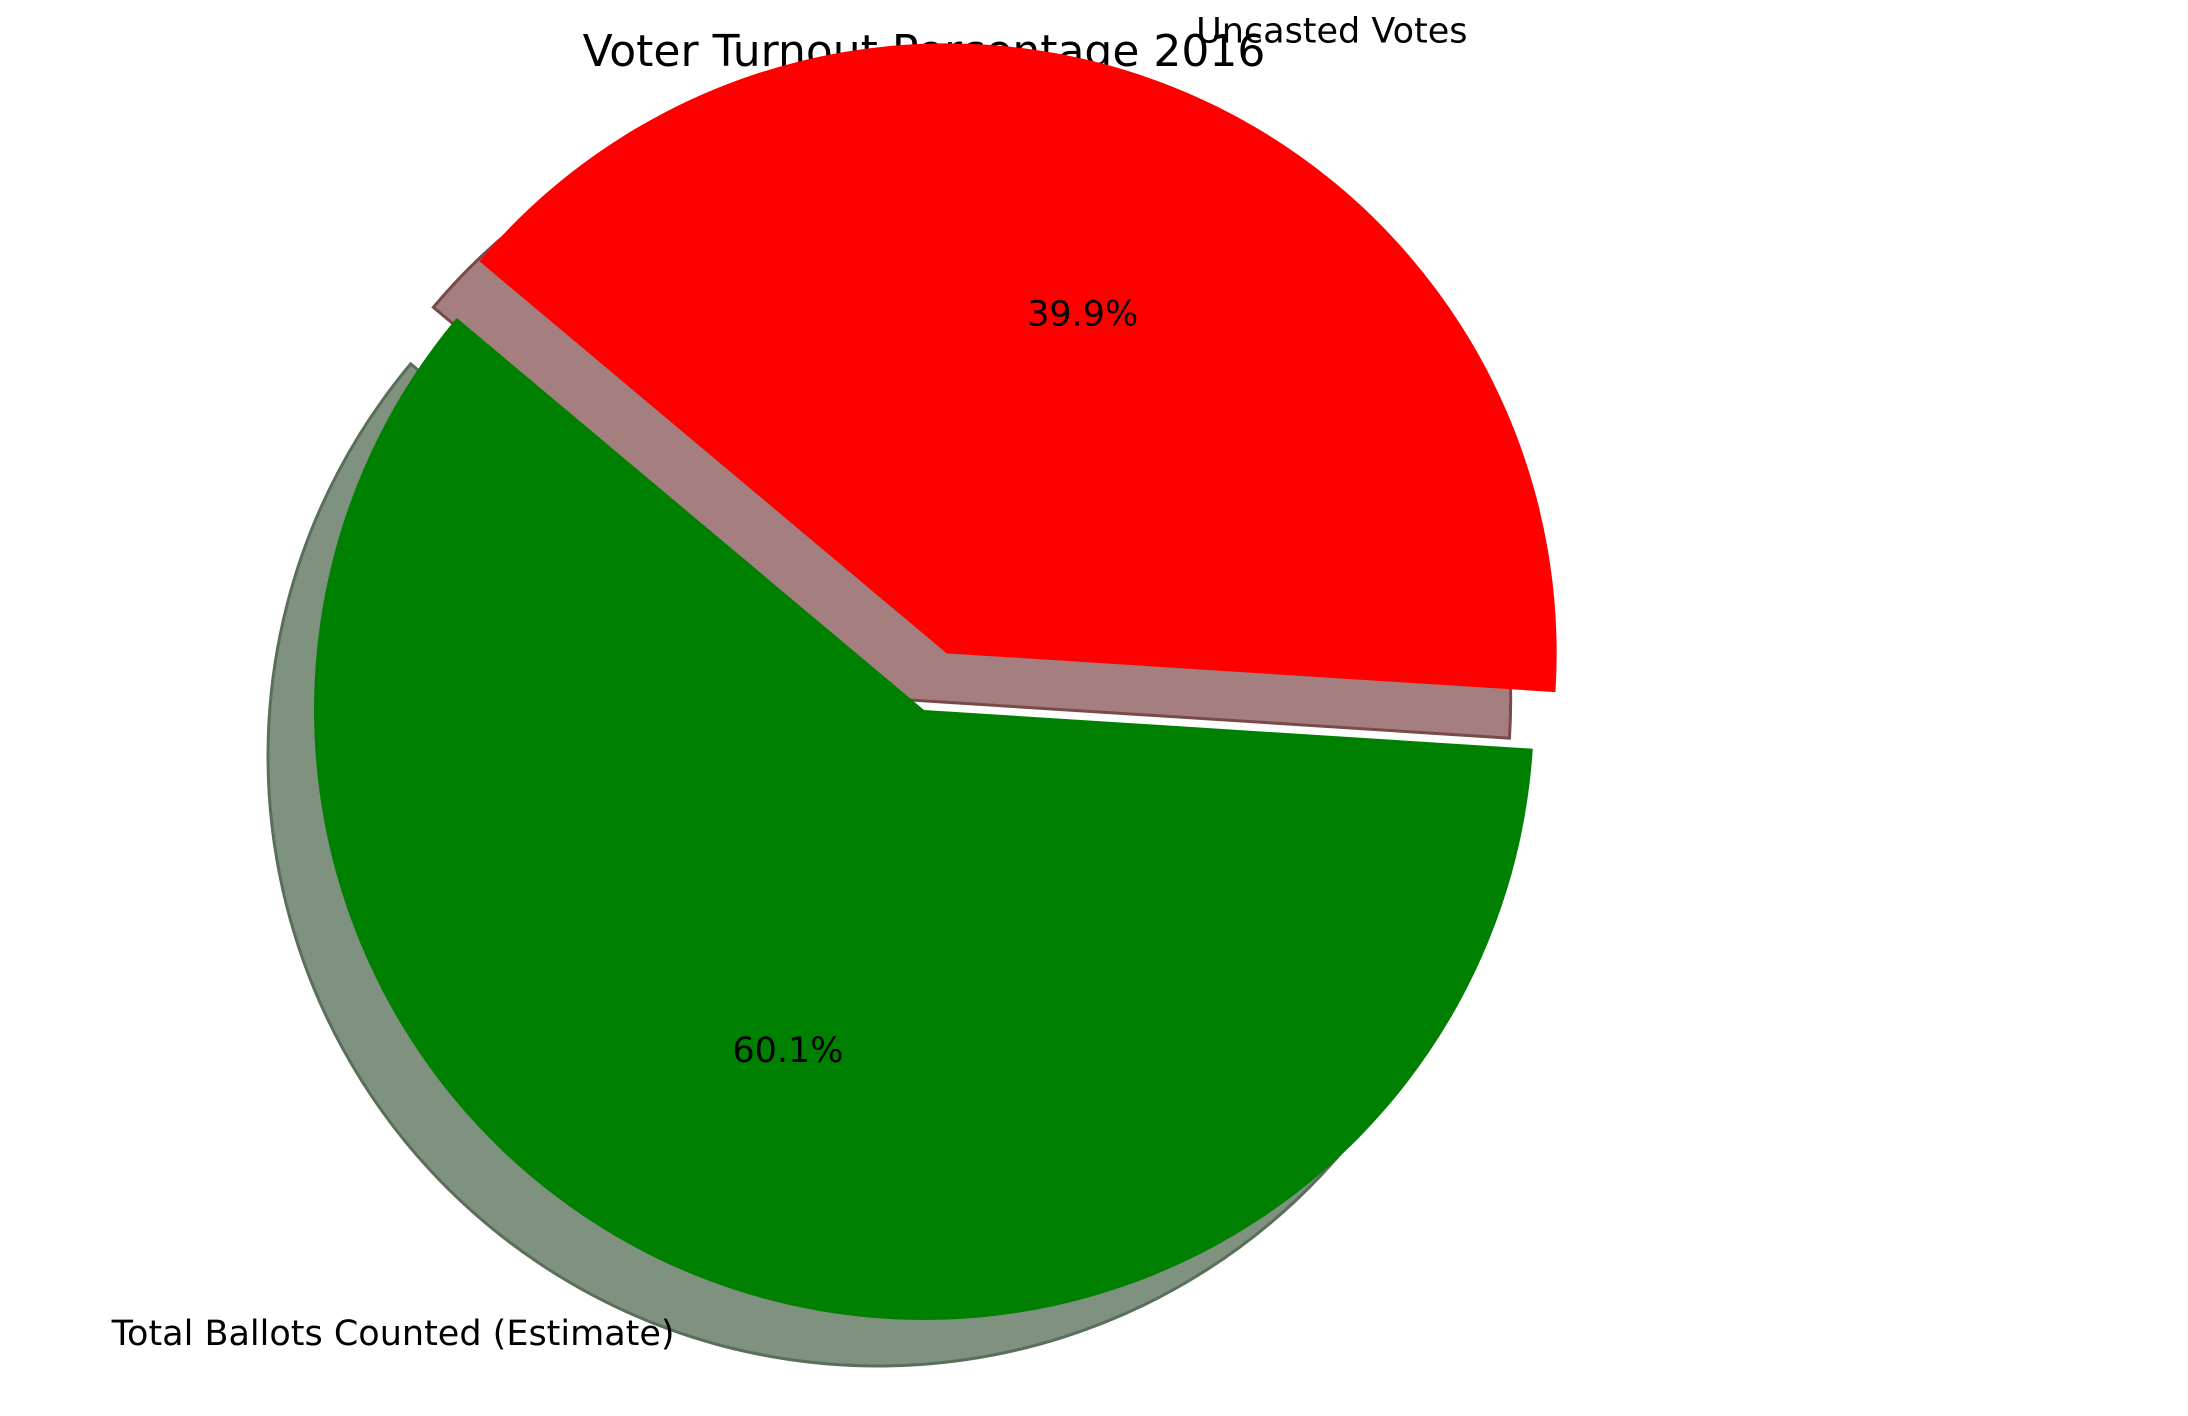  What do you see at coordinates (1082, 315) in the screenshot?
I see `slice-uncasted-votes-percent-label: 39.9%` at bounding box center [1082, 315].